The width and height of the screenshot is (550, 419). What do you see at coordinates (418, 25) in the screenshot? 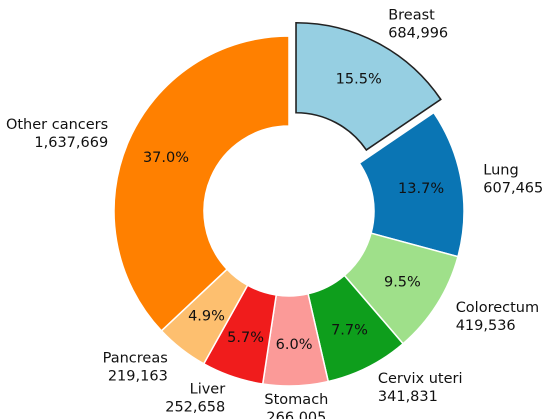
I see `label-breast: Breast 684,996` at bounding box center [418, 25].